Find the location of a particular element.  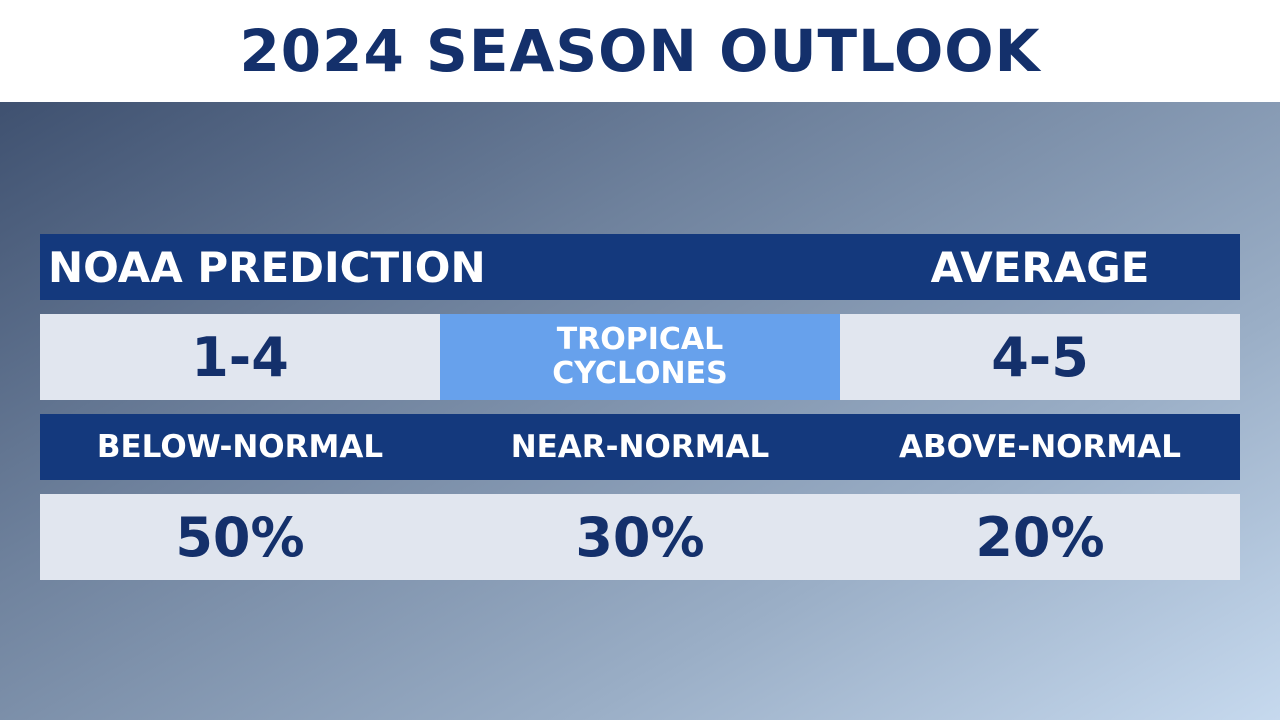

season-category-header-row: BELOW-NORMAL NEAR-NORMAL ABOVE-NORMAL is located at coordinates (640, 447).